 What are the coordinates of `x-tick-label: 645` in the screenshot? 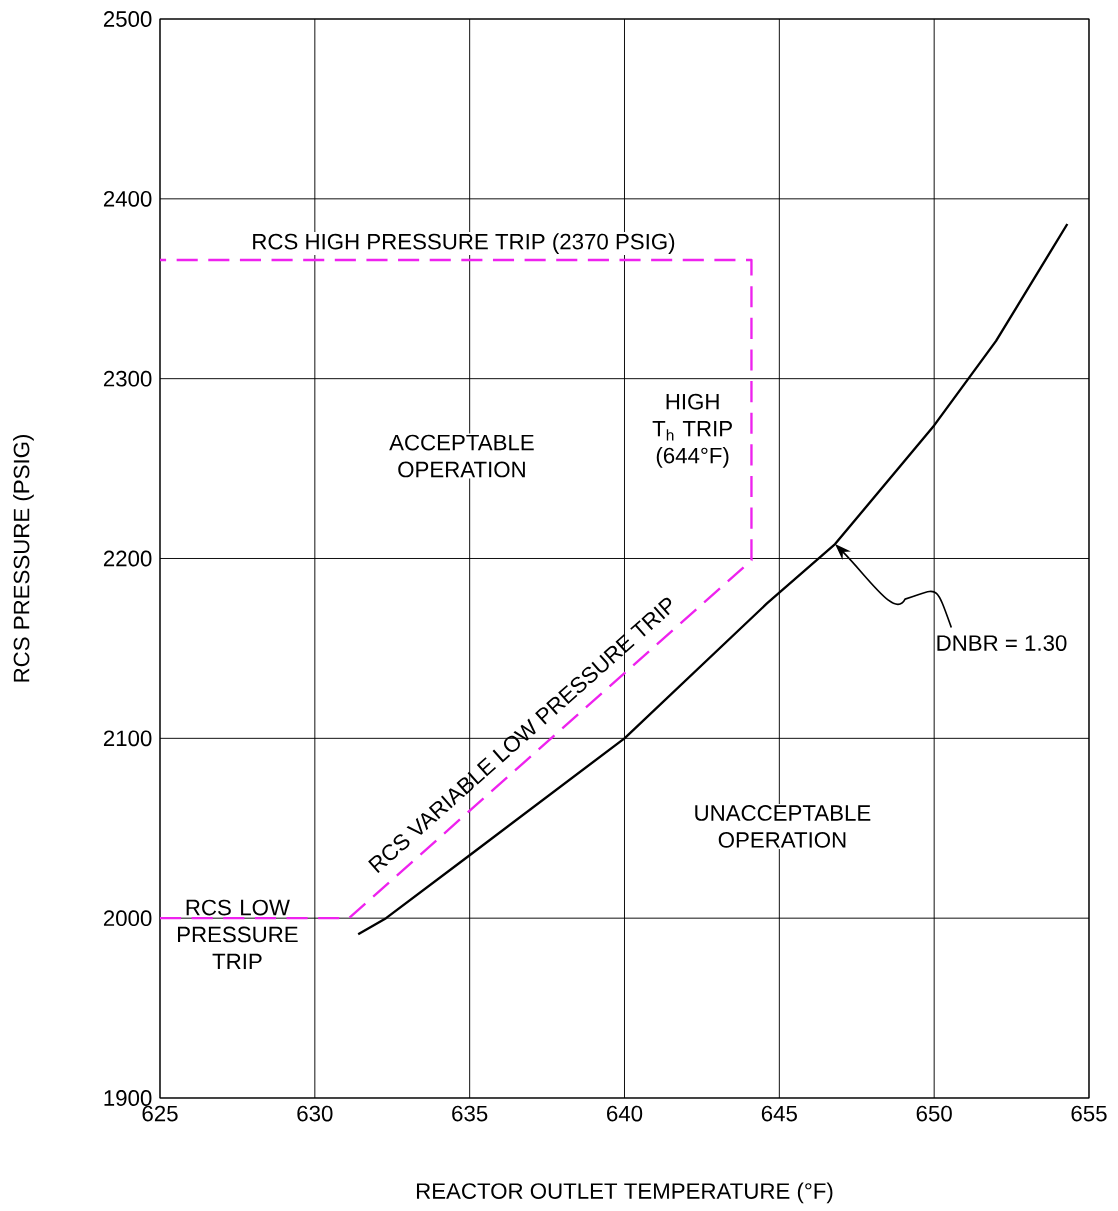 It's located at (779, 1113).